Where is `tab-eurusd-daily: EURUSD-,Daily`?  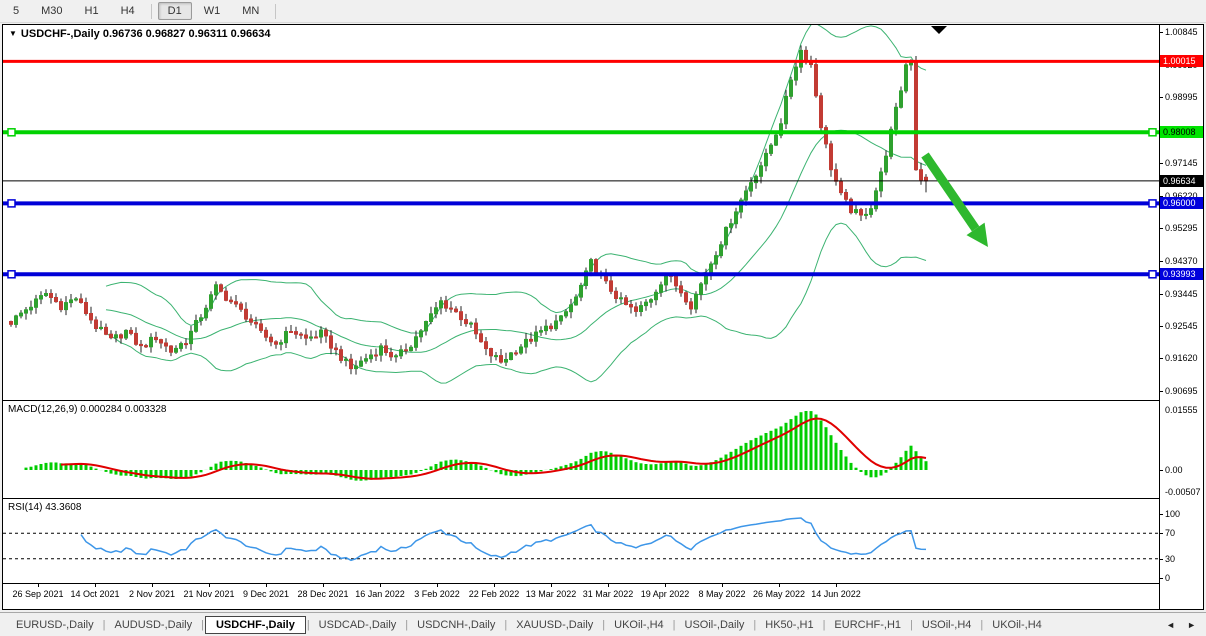 tab-eurusd-daily: EURUSD-,Daily is located at coordinates (55, 624).